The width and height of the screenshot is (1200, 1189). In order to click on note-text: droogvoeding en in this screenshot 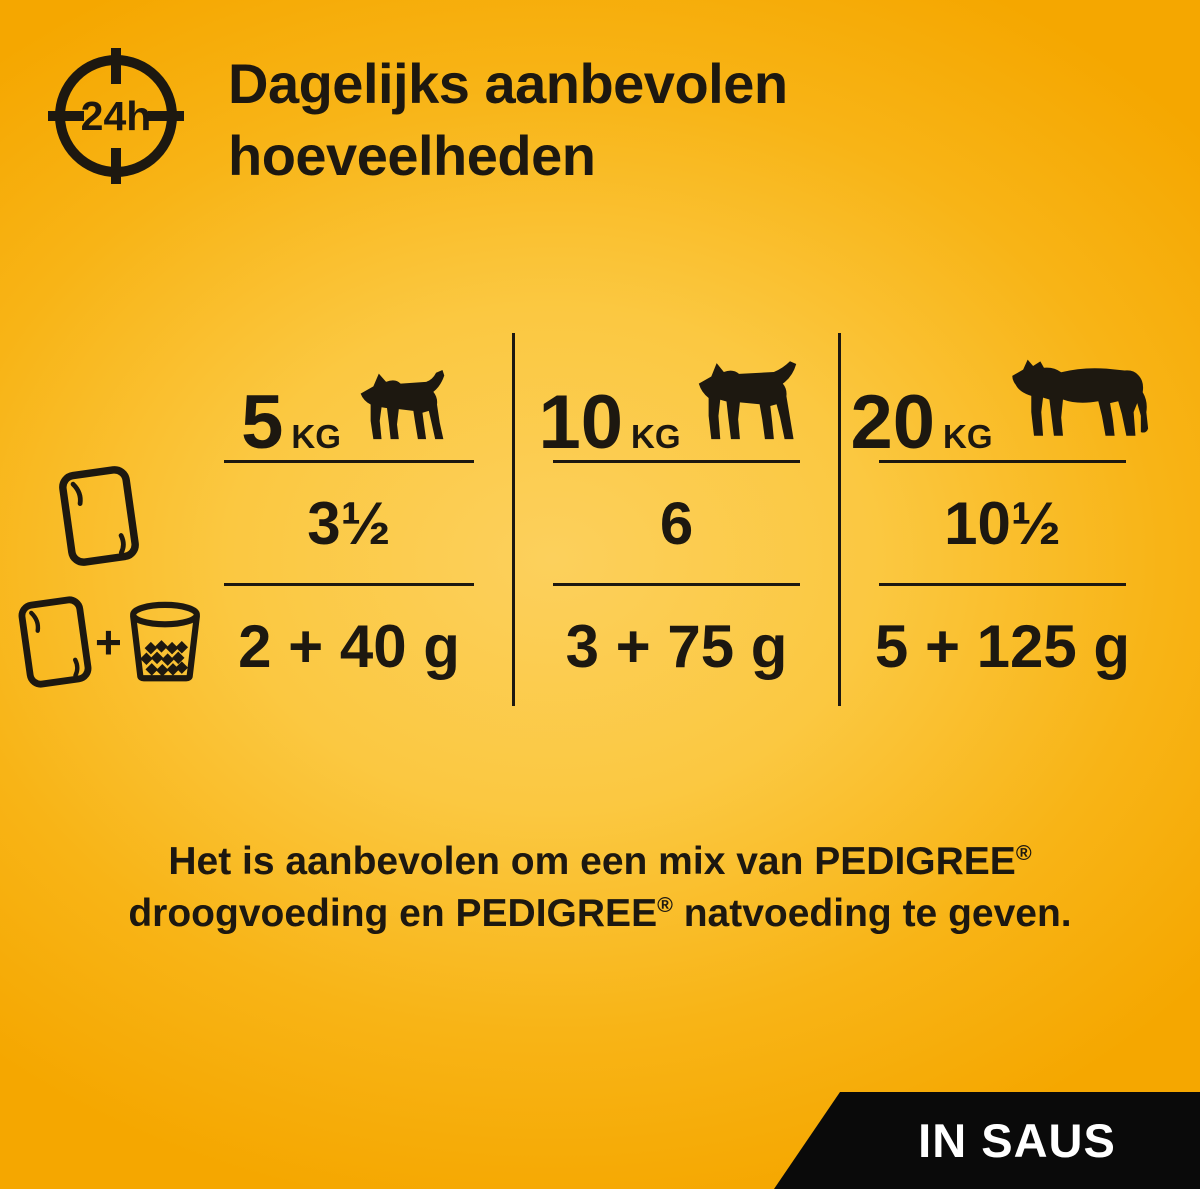, I will do `click(292, 913)`.